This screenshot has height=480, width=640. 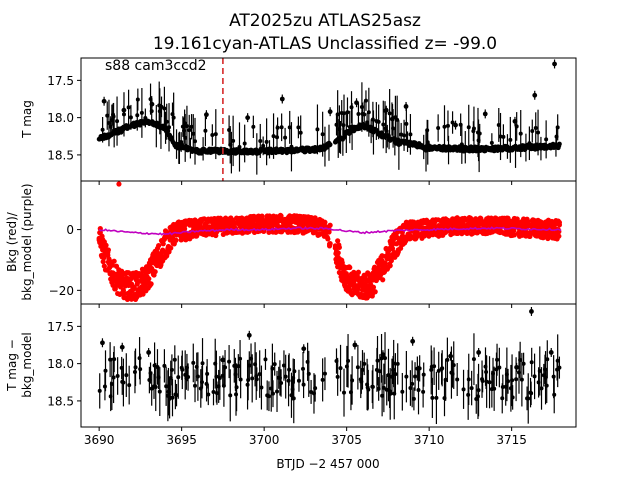 What do you see at coordinates (264, 440) in the screenshot?
I see `xtick-label: 3700` at bounding box center [264, 440].